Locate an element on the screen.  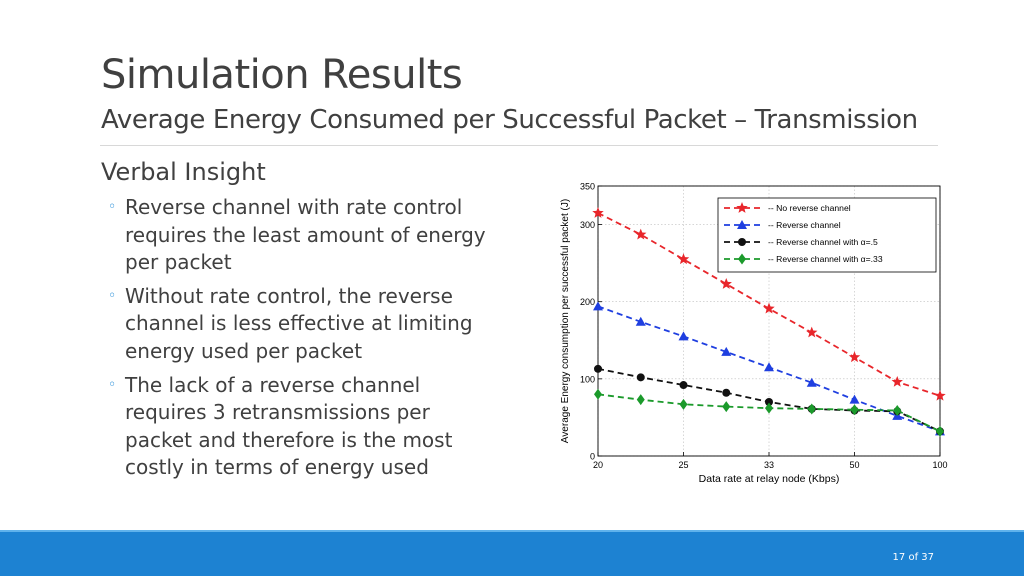
page-number: 17 of 37 is located at coordinates (913, 557).